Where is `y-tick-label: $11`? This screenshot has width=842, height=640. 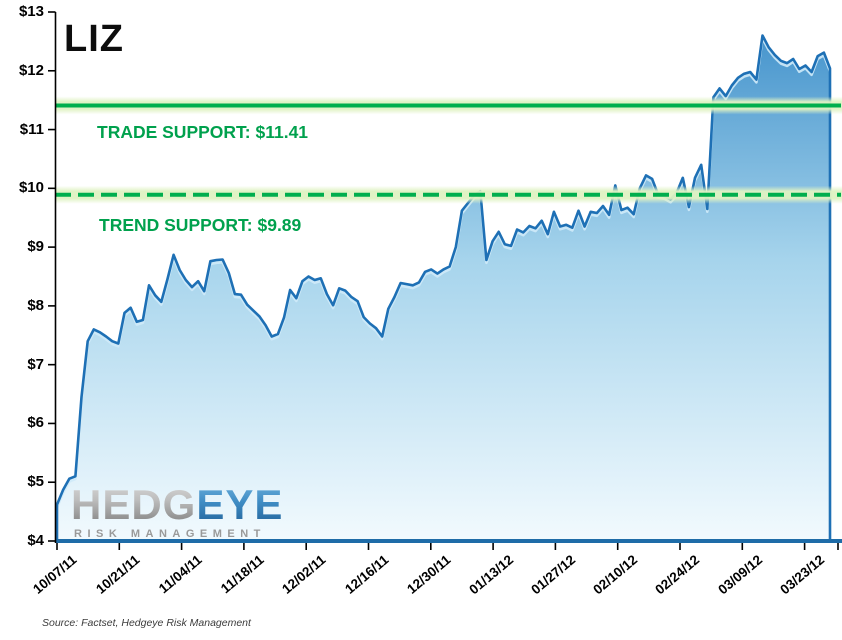
y-tick-label: $11 is located at coordinates (31, 129).